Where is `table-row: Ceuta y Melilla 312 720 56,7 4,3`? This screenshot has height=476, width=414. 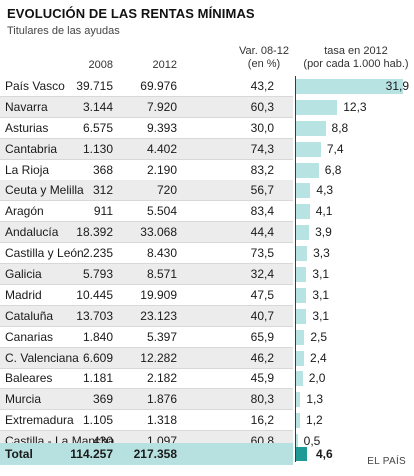
table-row: Ceuta y Melilla 312 720 56,7 4,3 is located at coordinates (207, 191).